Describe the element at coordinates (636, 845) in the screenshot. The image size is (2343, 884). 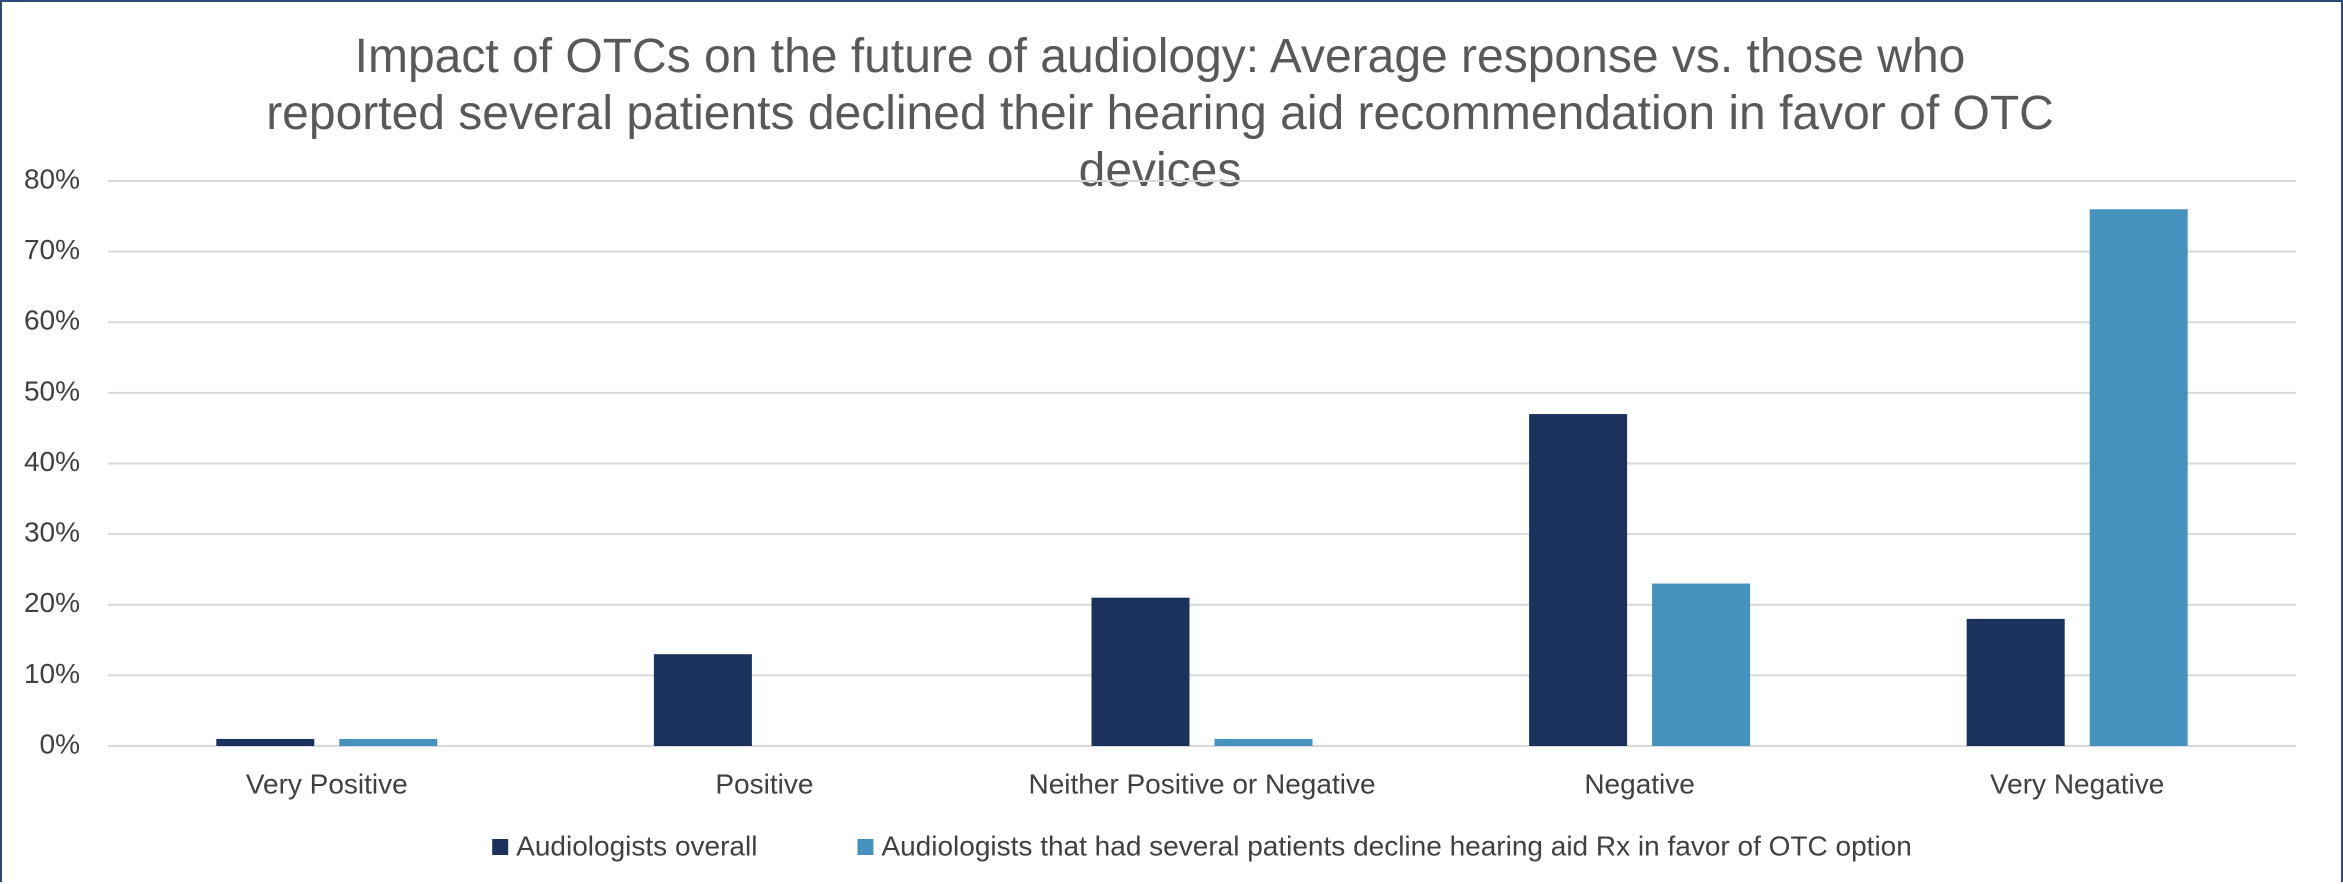
I see `legend-label: Audiologists overall` at that location.